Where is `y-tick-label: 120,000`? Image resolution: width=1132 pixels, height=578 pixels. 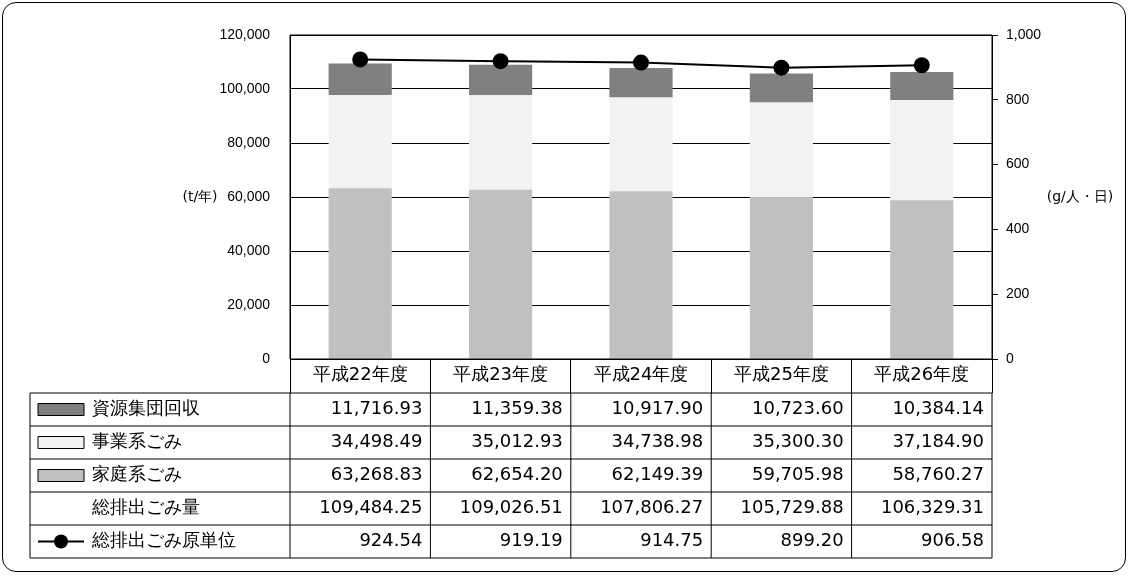 y-tick-label: 120,000 is located at coordinates (245, 33).